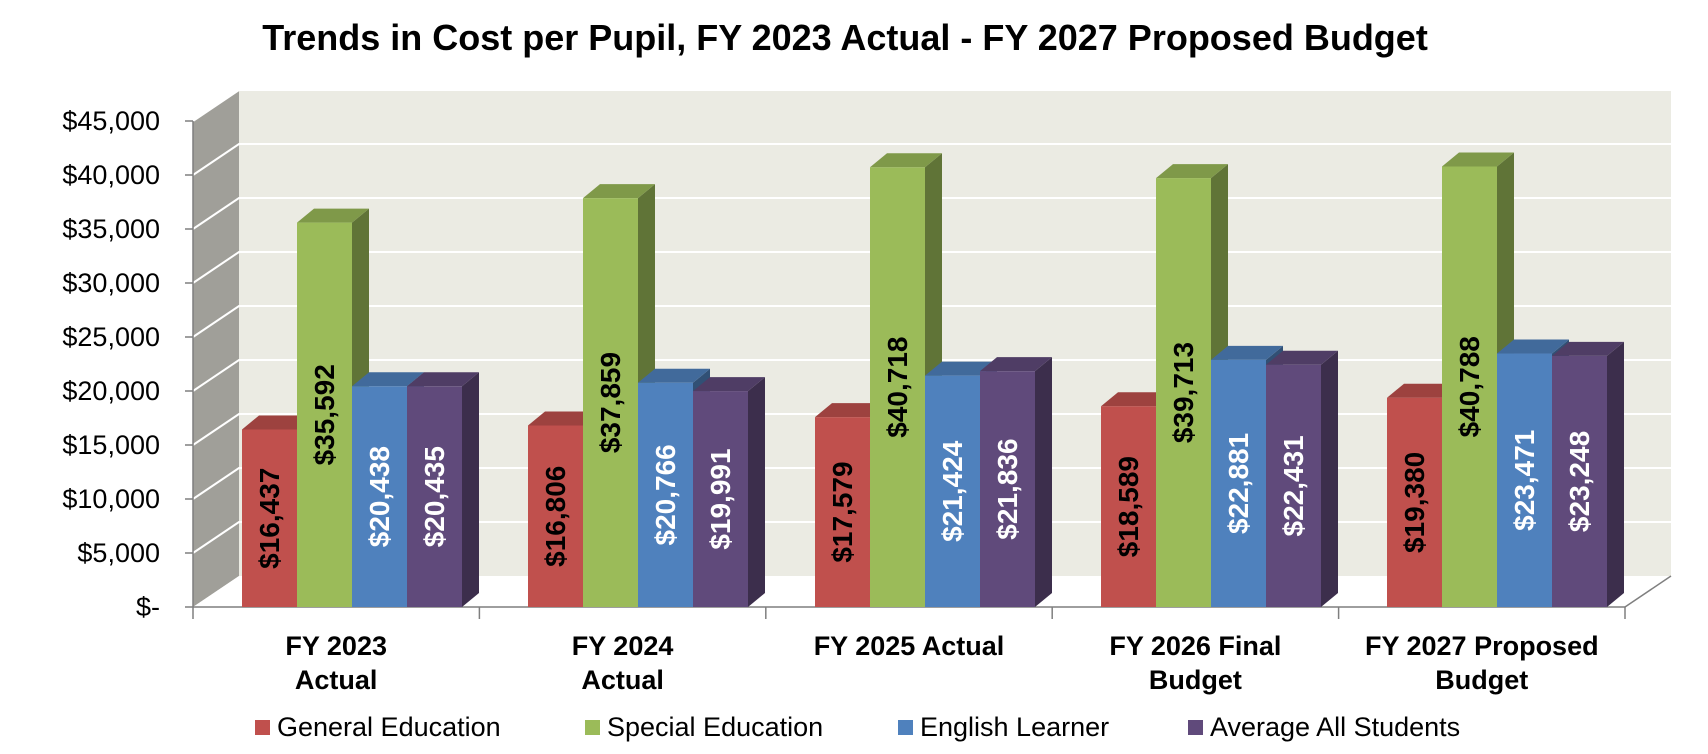 The height and width of the screenshot is (754, 1708). I want to click on data-label: $35,592, so click(324, 414).